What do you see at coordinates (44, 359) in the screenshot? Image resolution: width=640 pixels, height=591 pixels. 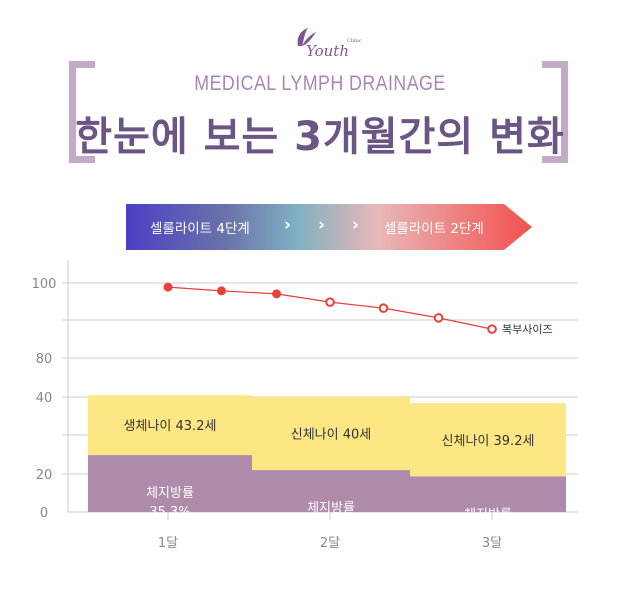 I see `y-tick-label: 80` at bounding box center [44, 359].